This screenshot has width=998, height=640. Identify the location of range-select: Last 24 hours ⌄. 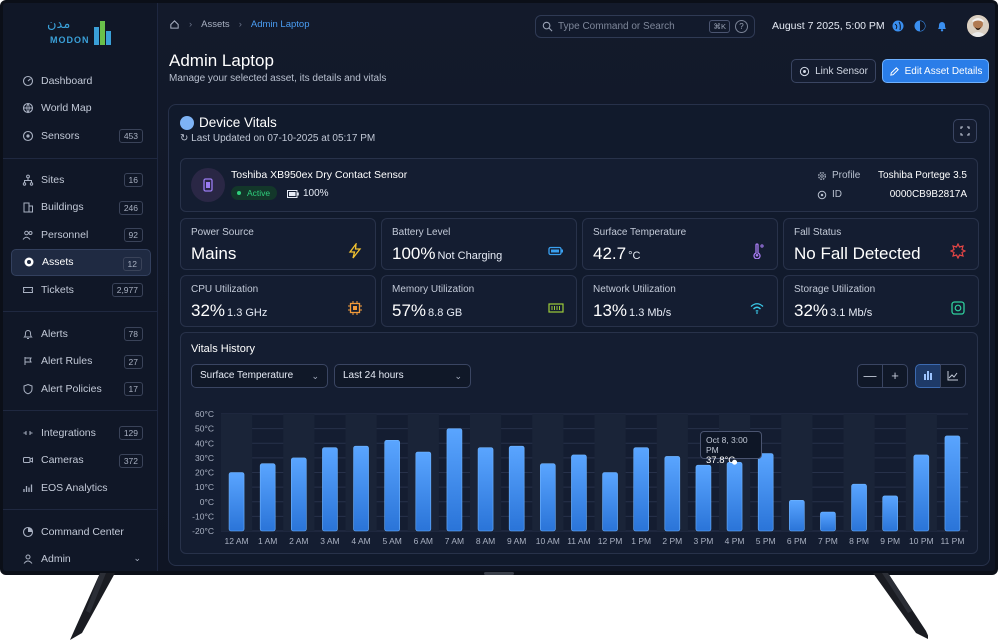
(402, 376).